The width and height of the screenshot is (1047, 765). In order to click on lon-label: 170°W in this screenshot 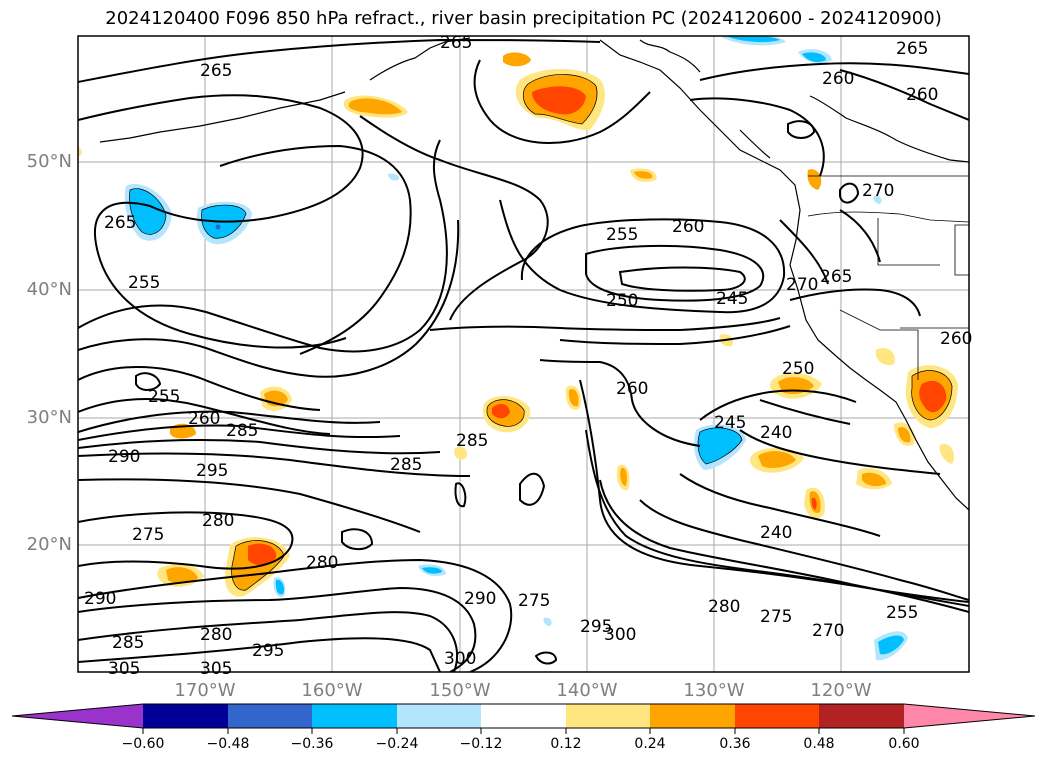, I will do `click(205, 690)`.